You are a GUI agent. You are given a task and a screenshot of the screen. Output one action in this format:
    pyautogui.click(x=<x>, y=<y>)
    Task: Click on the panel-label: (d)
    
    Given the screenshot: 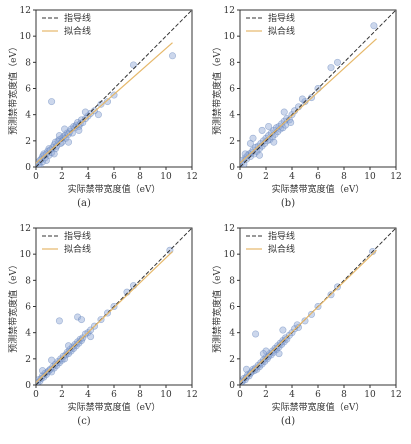 What is the action you would take?
    pyautogui.click(x=288, y=421)
    